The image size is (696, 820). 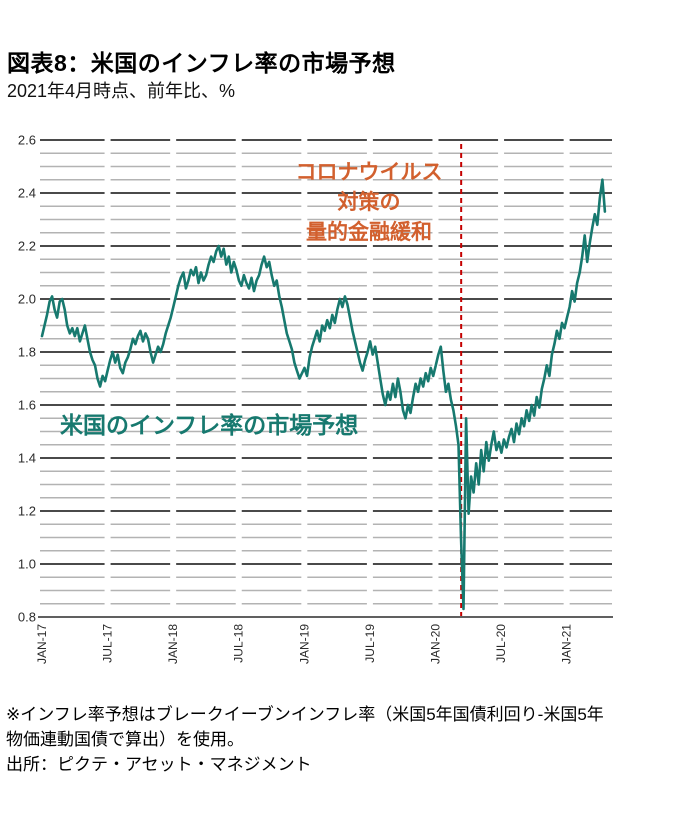 What do you see at coordinates (27, 405) in the screenshot?
I see `svg-text: 1.6` at bounding box center [27, 405].